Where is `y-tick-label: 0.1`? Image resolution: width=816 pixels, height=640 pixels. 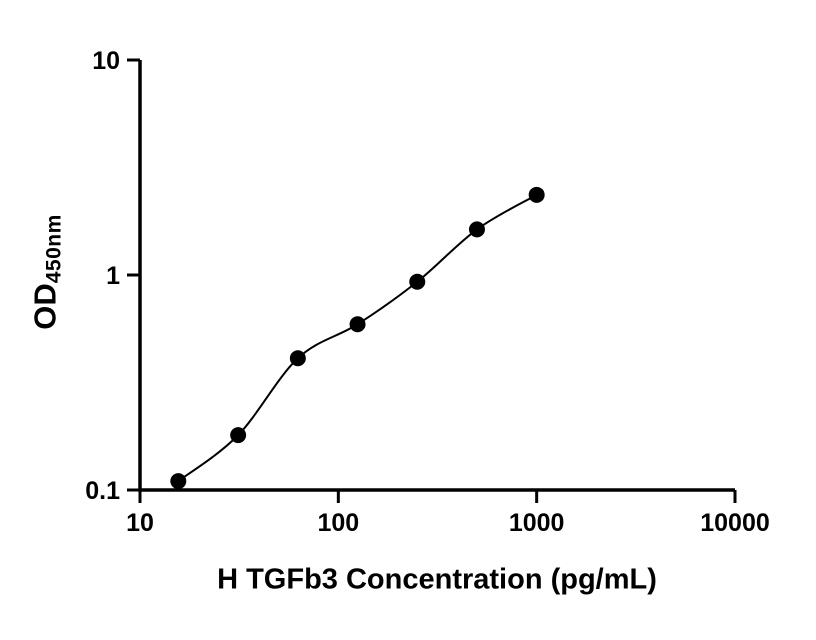 y-tick-label: 0.1 is located at coordinates (102, 491).